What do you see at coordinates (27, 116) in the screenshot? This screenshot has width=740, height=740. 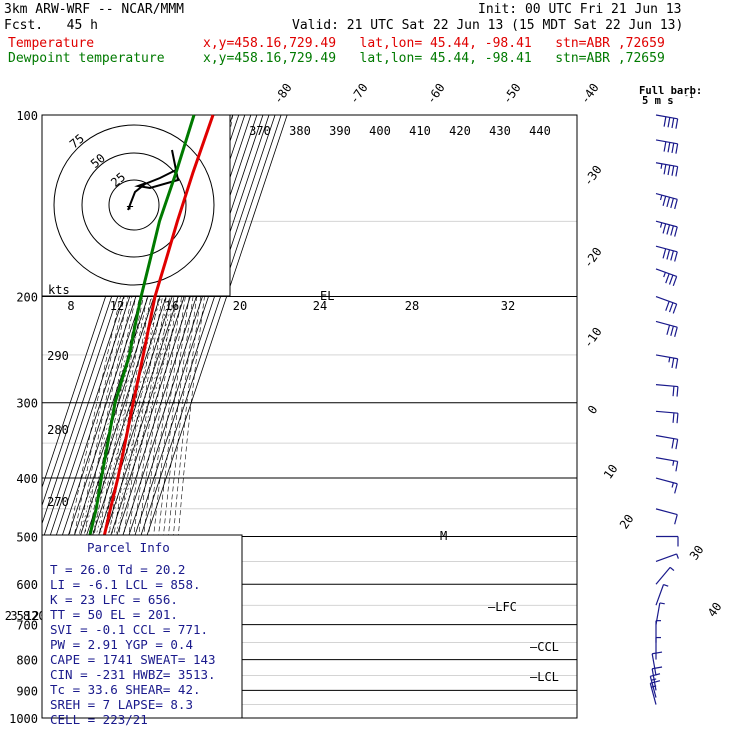 I see `pressure-tick-label: 100` at bounding box center [27, 116].